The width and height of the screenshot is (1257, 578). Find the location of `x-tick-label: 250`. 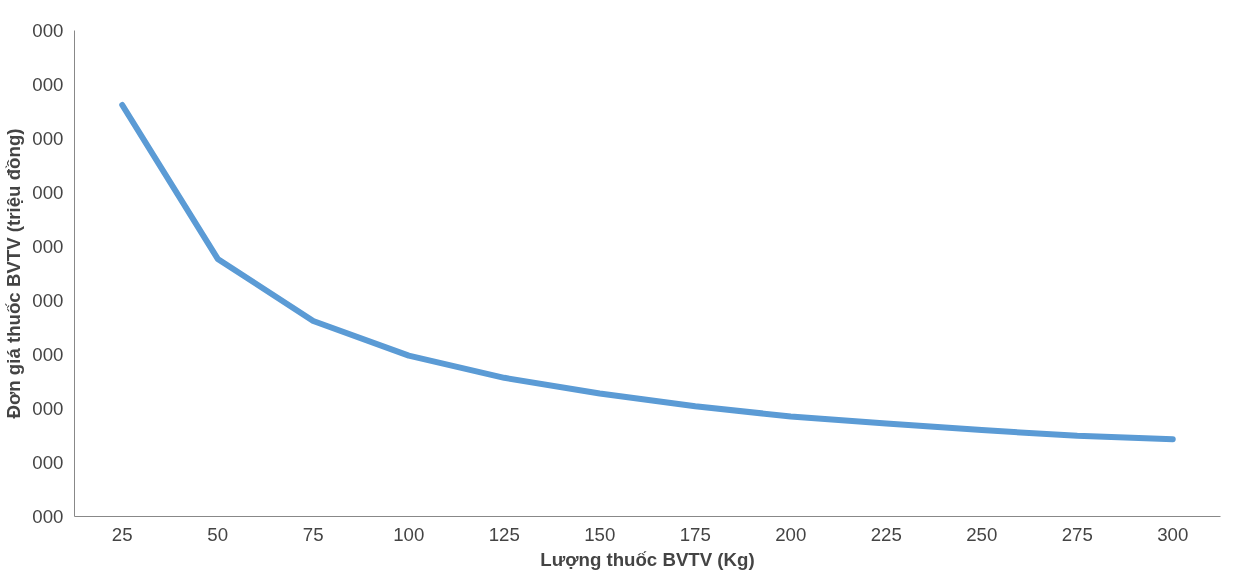

x-tick-label: 250 is located at coordinates (982, 534).